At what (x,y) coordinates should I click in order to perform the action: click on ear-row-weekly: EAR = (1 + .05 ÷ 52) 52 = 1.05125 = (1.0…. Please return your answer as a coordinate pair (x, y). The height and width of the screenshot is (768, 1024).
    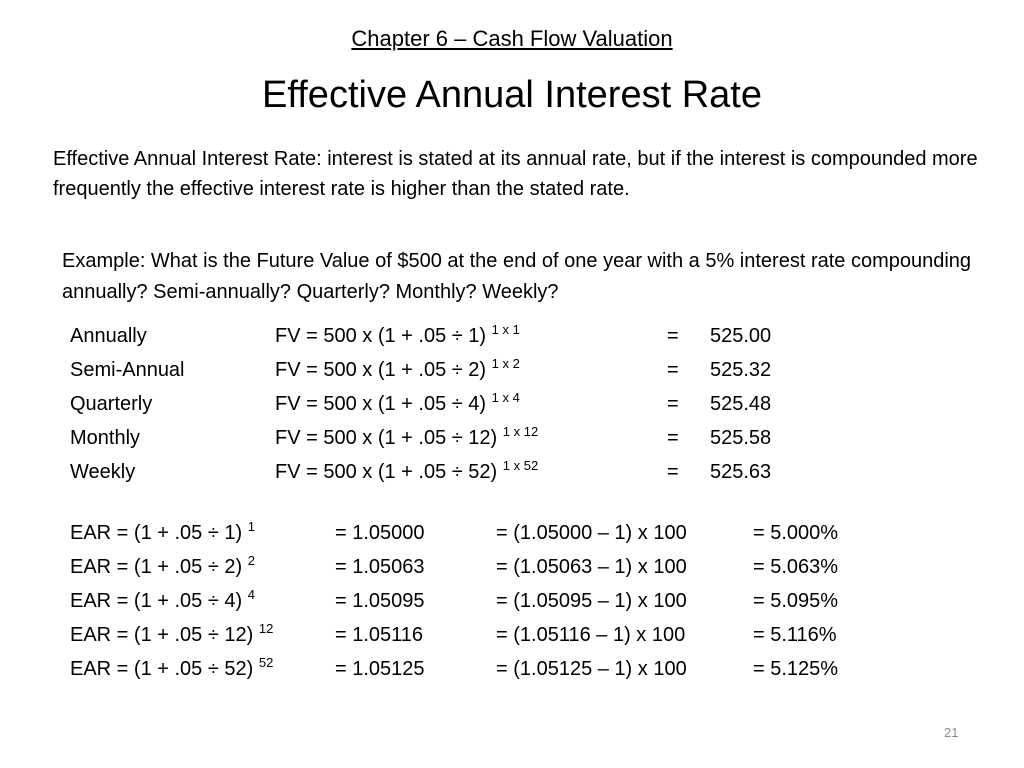
    Looking at the image, I should click on (510, 669).